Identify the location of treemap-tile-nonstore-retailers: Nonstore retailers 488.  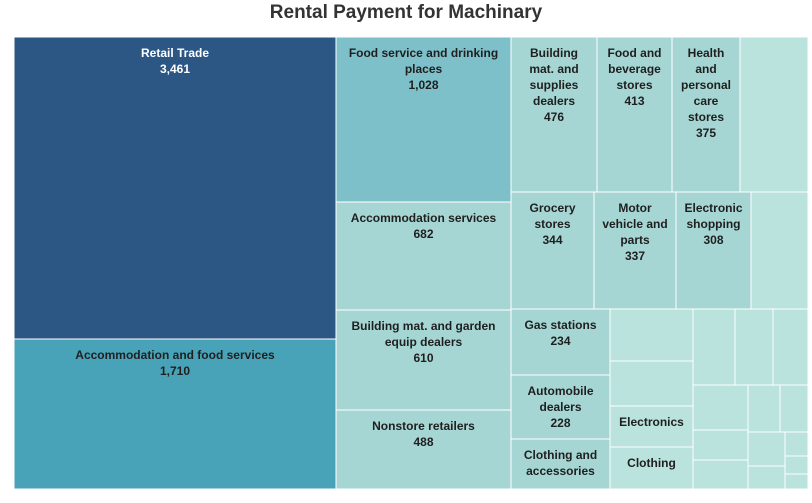
(423, 449).